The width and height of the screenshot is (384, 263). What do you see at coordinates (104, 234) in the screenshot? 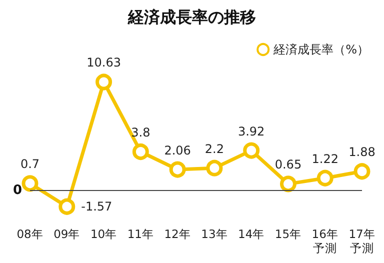
I see `x-tick-label: 10年` at bounding box center [104, 234].